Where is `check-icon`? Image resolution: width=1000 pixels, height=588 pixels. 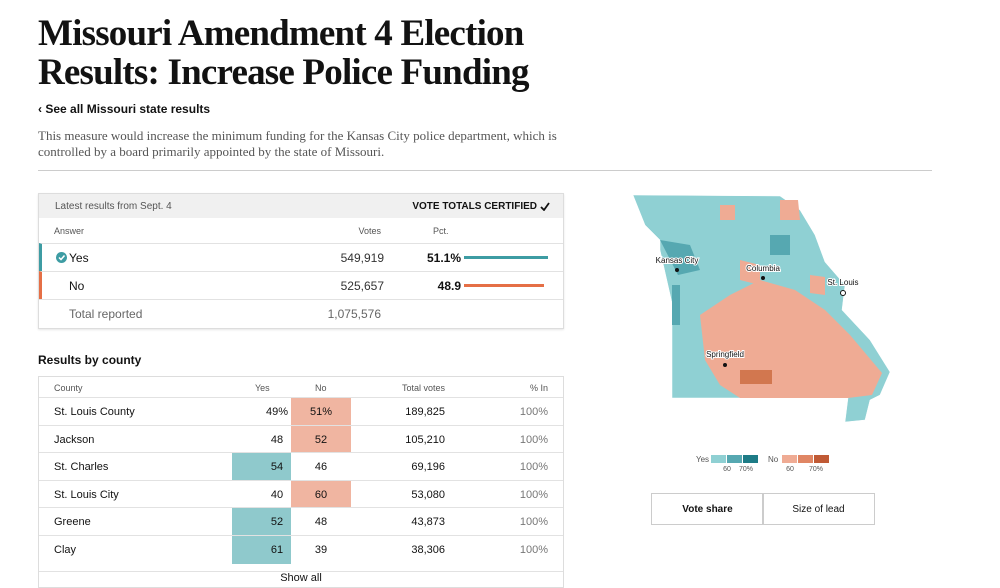
check-icon is located at coordinates (545, 206).